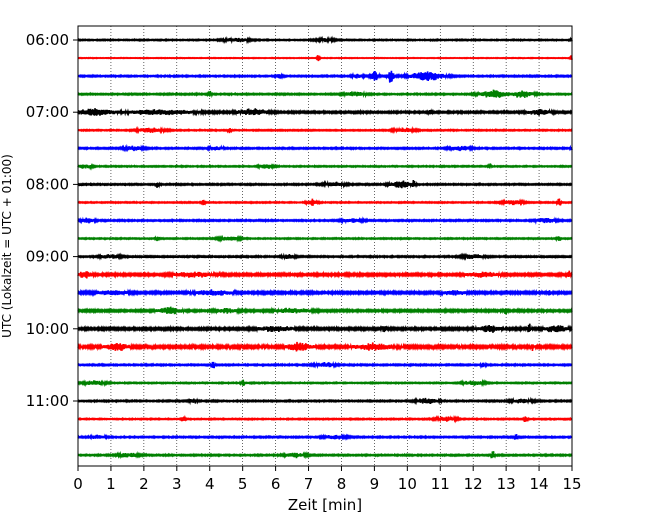 The width and height of the screenshot is (650, 520). Describe the element at coordinates (47, 112) in the screenshot. I see `y-tick-label: 07:00` at that location.